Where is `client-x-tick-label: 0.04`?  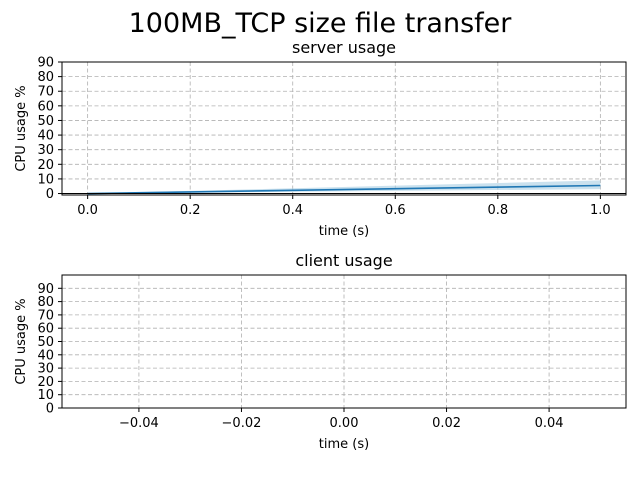 client-x-tick-label: 0.04 is located at coordinates (549, 423).